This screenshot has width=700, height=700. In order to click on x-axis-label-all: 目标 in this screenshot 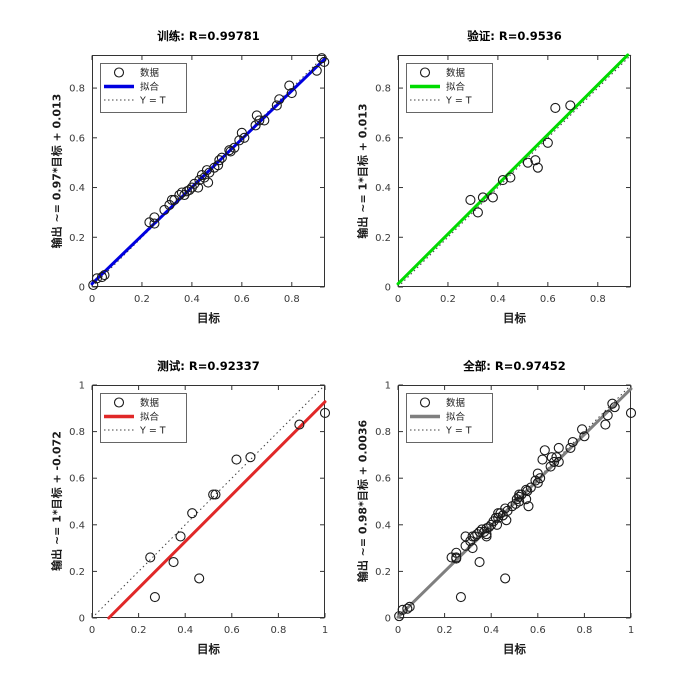, I will do `click(514, 649)`.